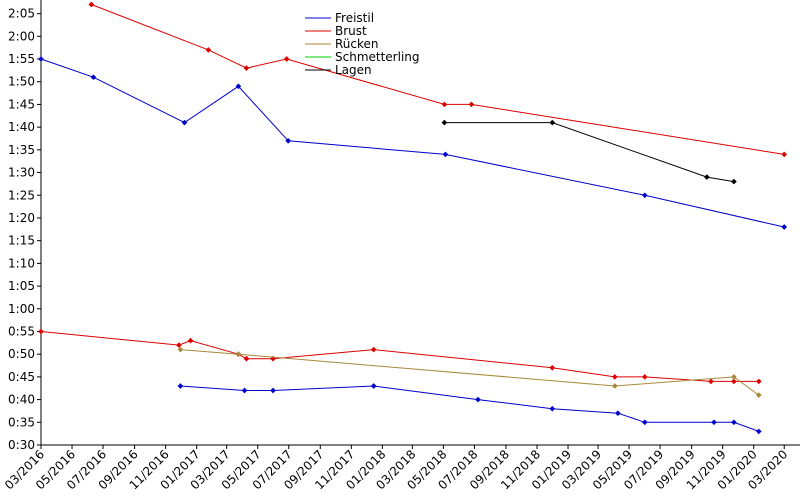  What do you see at coordinates (21, 173) in the screenshot?
I see `y-tick-label: 1:30` at bounding box center [21, 173].